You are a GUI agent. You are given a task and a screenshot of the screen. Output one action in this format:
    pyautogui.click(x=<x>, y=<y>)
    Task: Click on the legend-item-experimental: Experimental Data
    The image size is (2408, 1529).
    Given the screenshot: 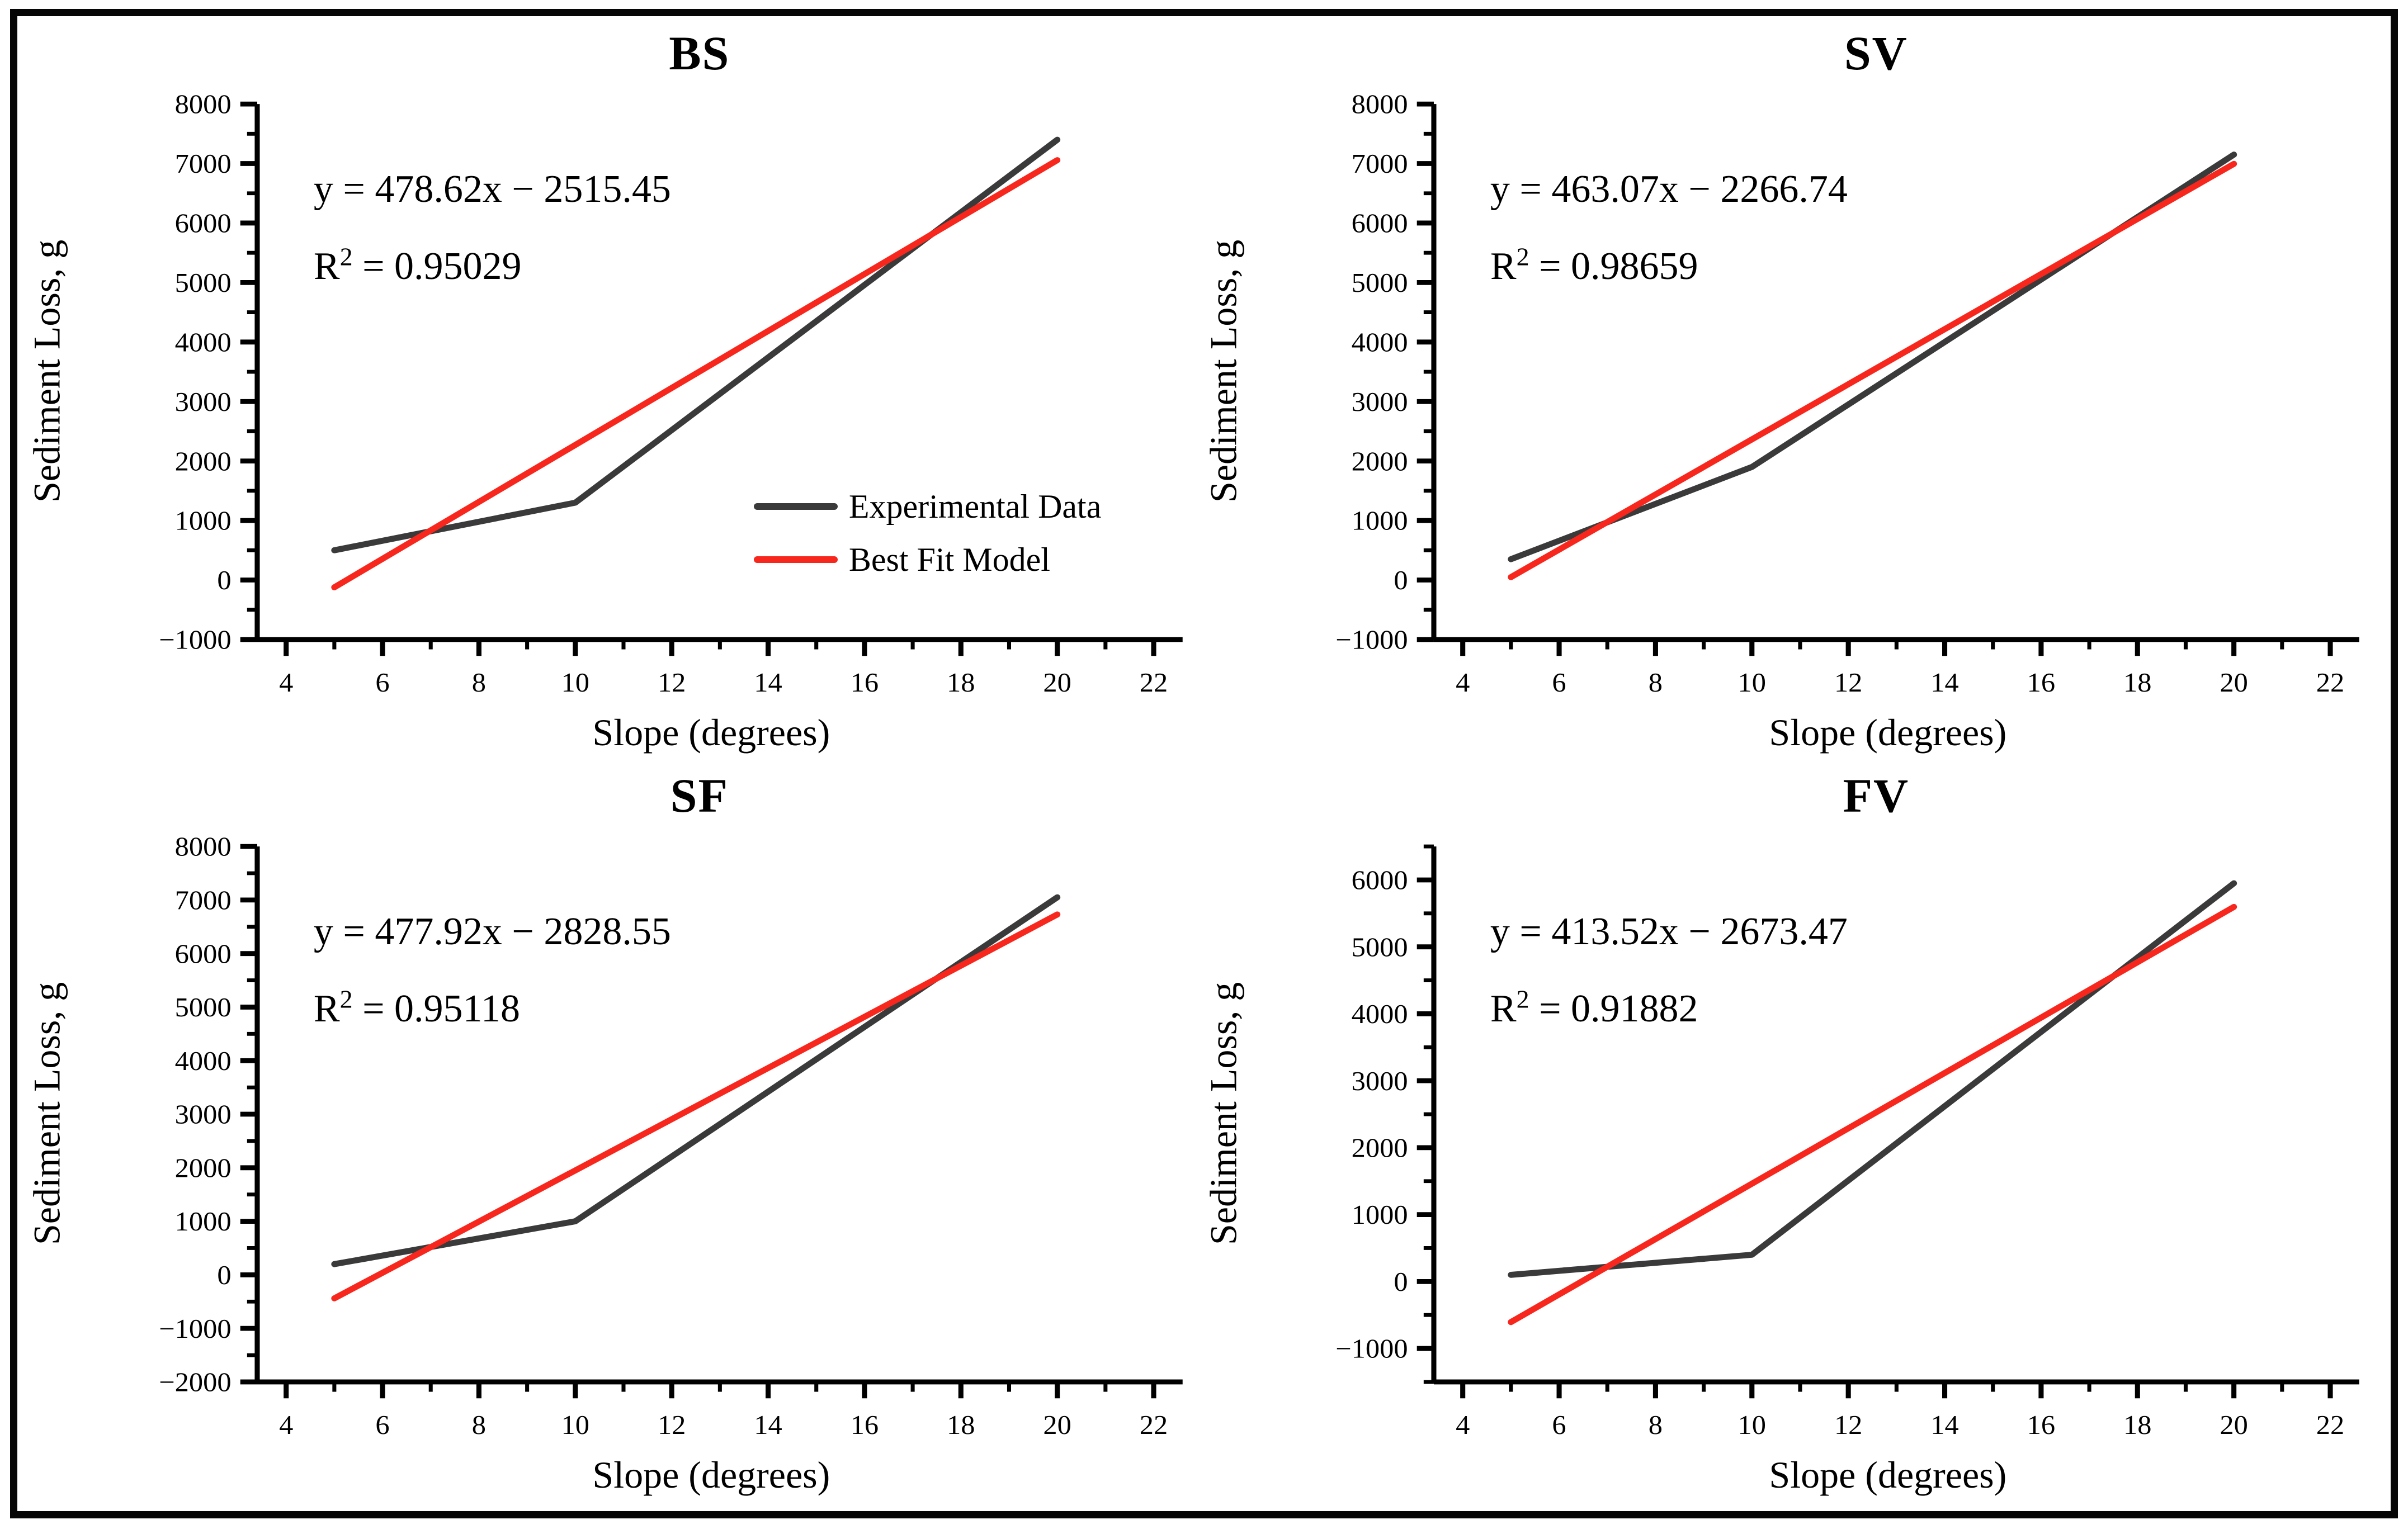 What is the action you would take?
    pyautogui.click(x=927, y=506)
    